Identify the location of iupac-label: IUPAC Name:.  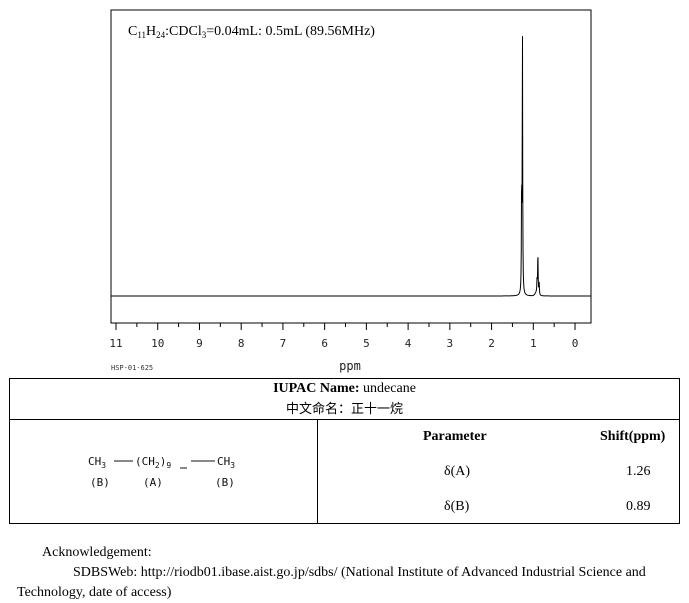
(316, 388).